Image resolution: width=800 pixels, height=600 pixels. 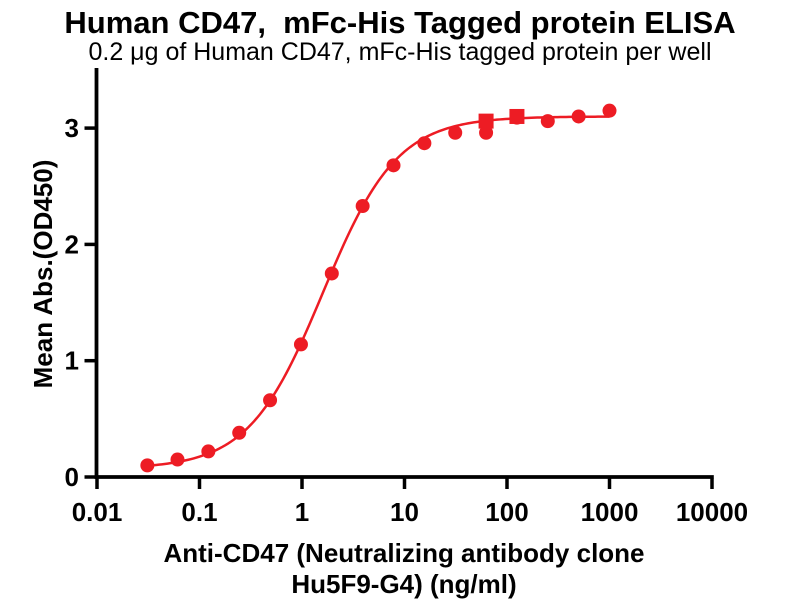 I want to click on chart-title: Human CD47, mFc-His Tagged protein ELISA, so click(x=399, y=22).